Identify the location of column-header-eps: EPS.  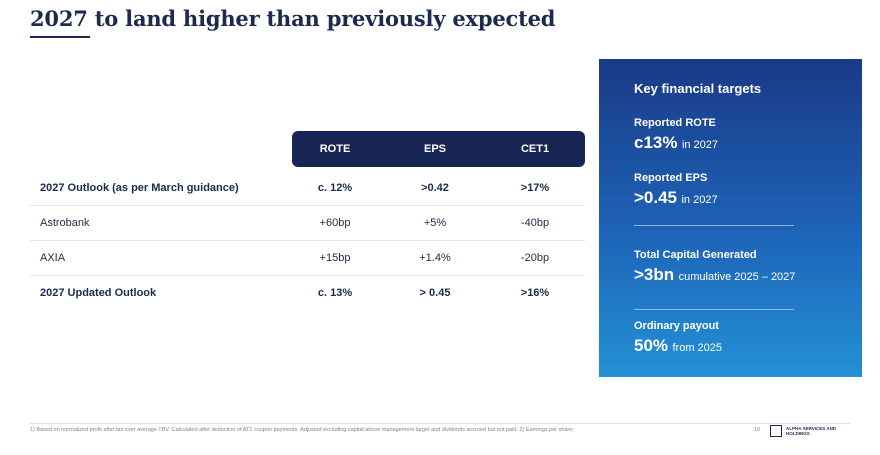
(434, 149).